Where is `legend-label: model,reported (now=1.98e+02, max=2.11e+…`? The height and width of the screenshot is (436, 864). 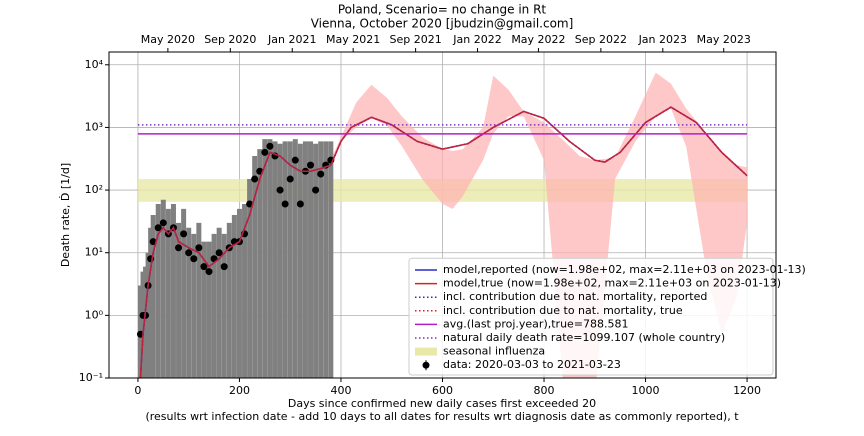
legend-label: model,reported (now=1.98e+02, max=2.11e+… is located at coordinates (624, 269).